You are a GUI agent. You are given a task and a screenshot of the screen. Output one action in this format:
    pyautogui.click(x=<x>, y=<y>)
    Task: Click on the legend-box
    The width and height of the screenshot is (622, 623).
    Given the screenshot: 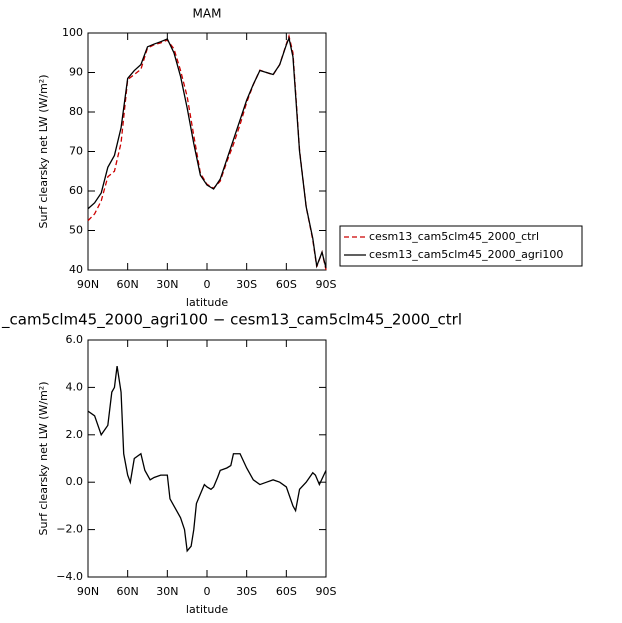 What is the action you would take?
    pyautogui.click(x=461, y=246)
    